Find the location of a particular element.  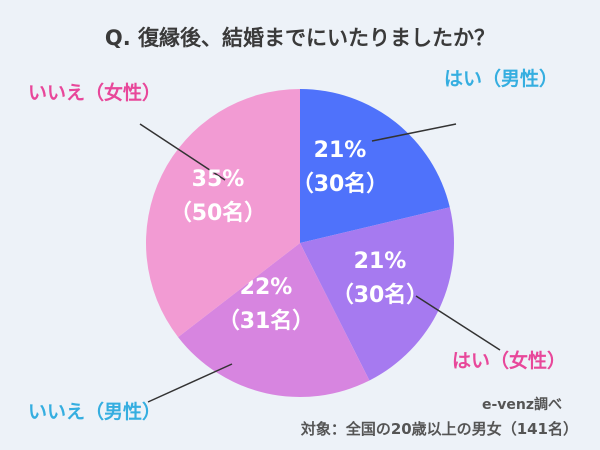

count-label: （50名） is located at coordinates (218, 213).